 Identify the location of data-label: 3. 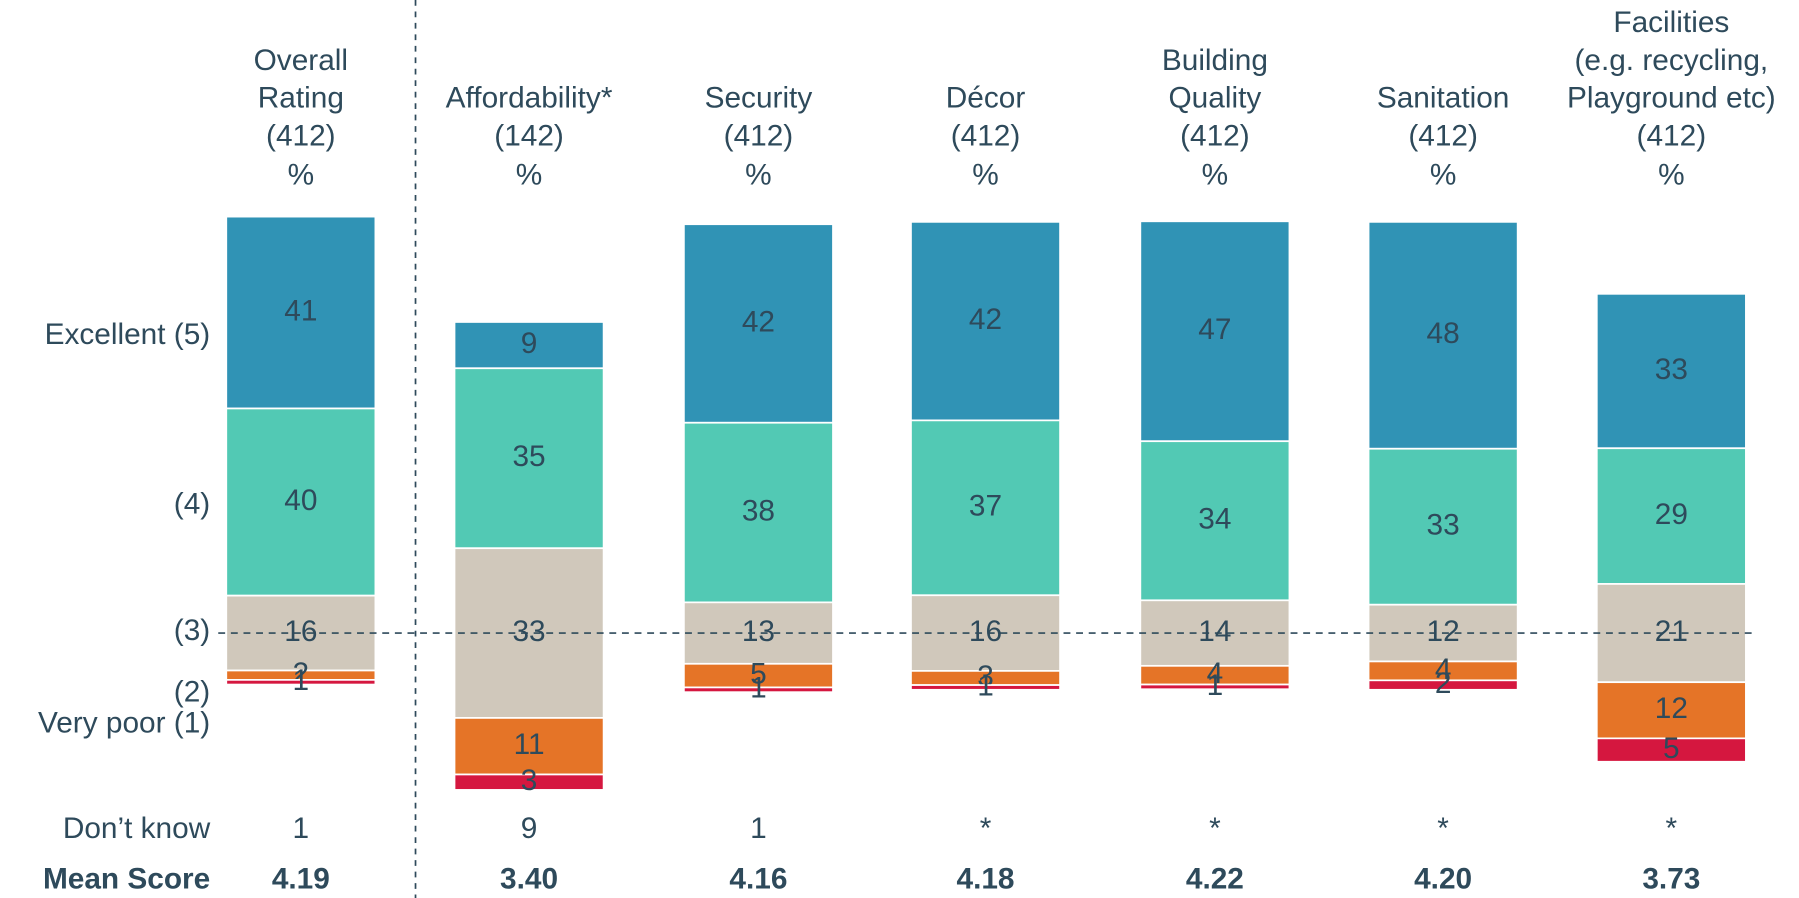
(529, 780).